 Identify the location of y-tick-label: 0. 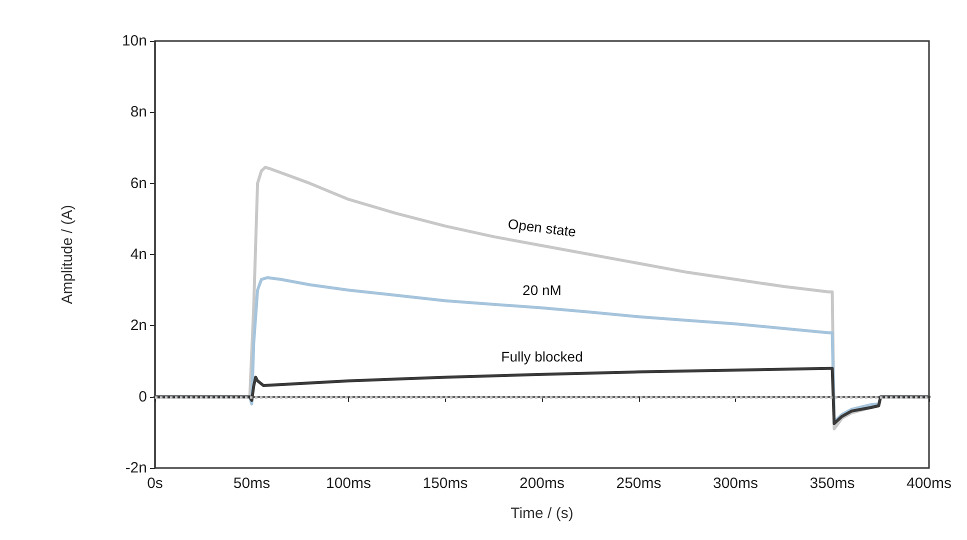
(142, 397).